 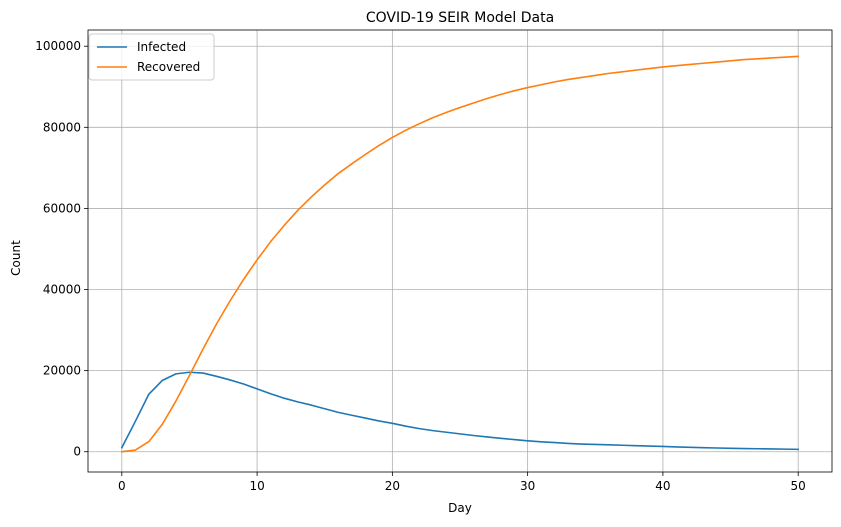 I want to click on x-tick-label: 20, so click(x=392, y=486).